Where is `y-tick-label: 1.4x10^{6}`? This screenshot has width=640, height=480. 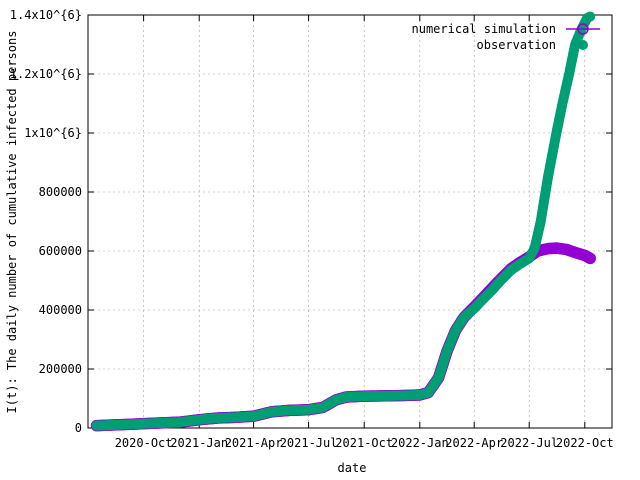 y-tick-label: 1.4x10^{6} is located at coordinates (46, 15).